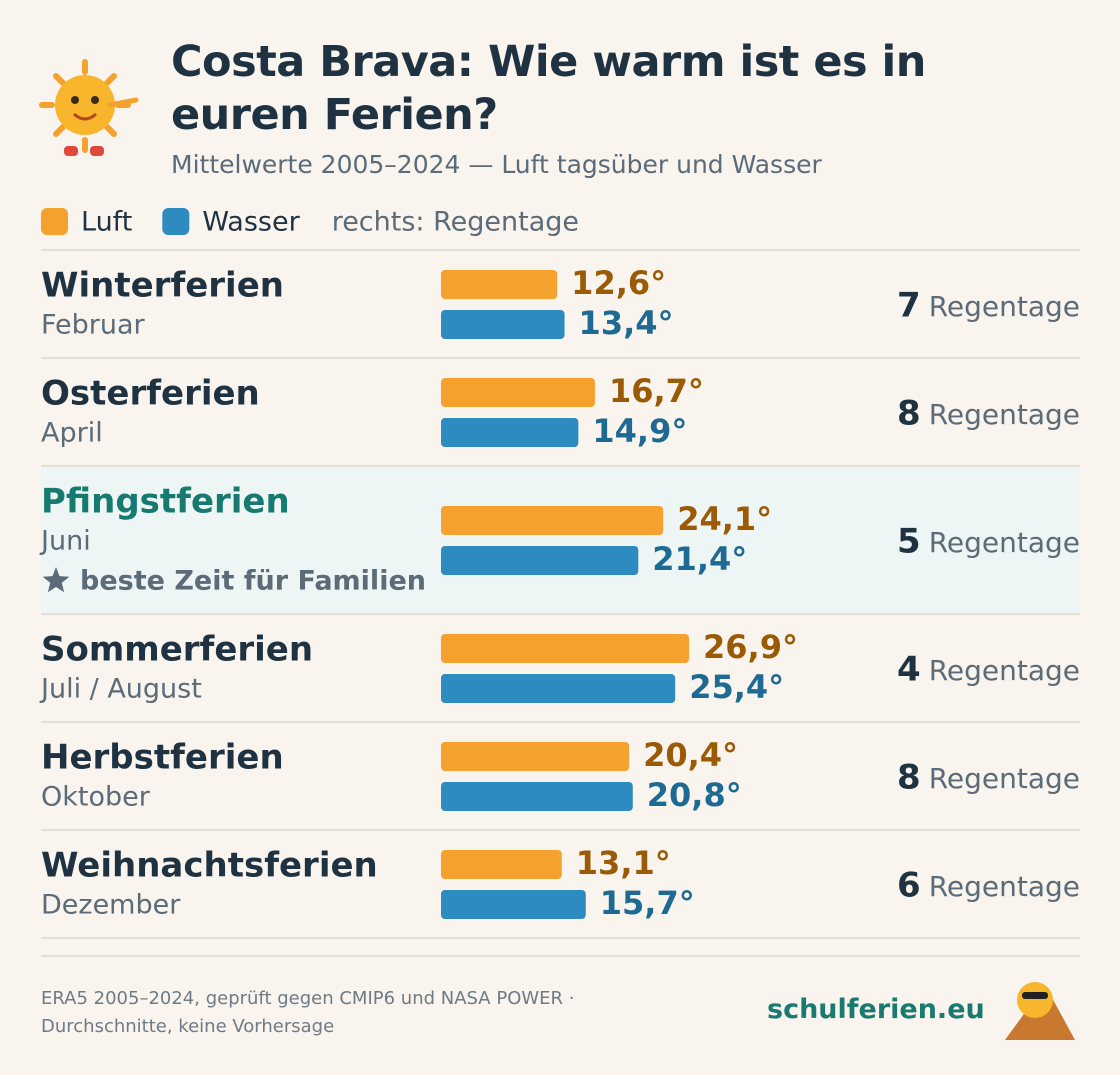 This screenshot has width=1120, height=1075. What do you see at coordinates (253, 581) in the screenshot?
I see `note-label: beste Zeit für Familien` at bounding box center [253, 581].